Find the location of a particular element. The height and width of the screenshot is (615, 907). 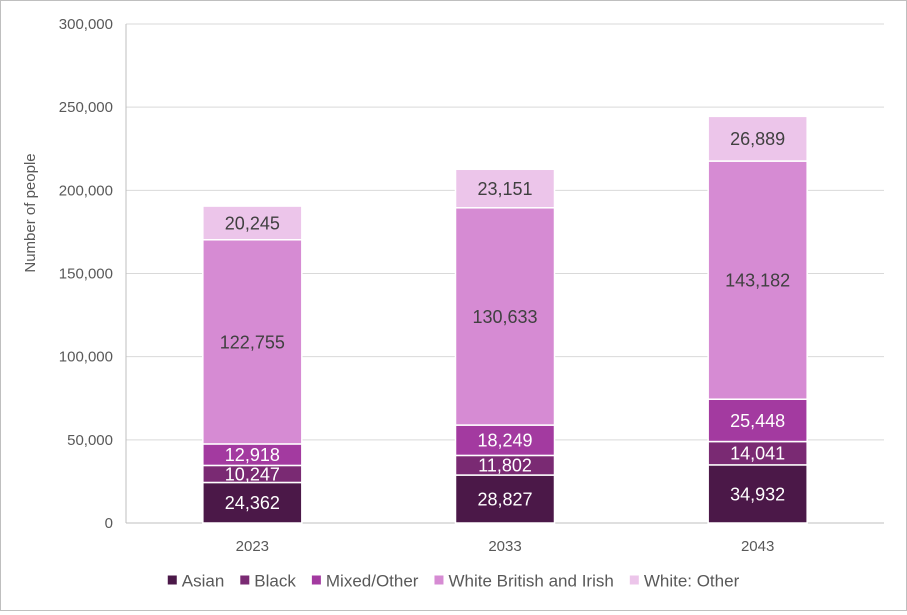

legend-label: Mixed/Other is located at coordinates (372, 581).